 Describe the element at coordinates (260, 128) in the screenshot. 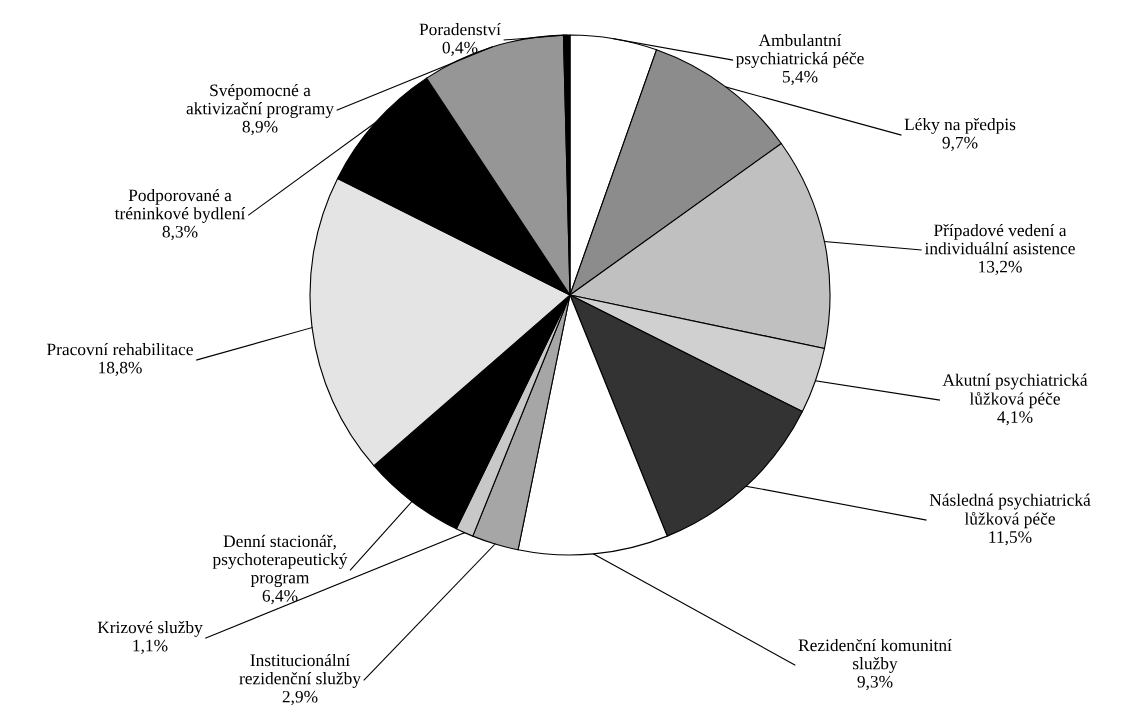

I see `data-label: 8,9%` at that location.